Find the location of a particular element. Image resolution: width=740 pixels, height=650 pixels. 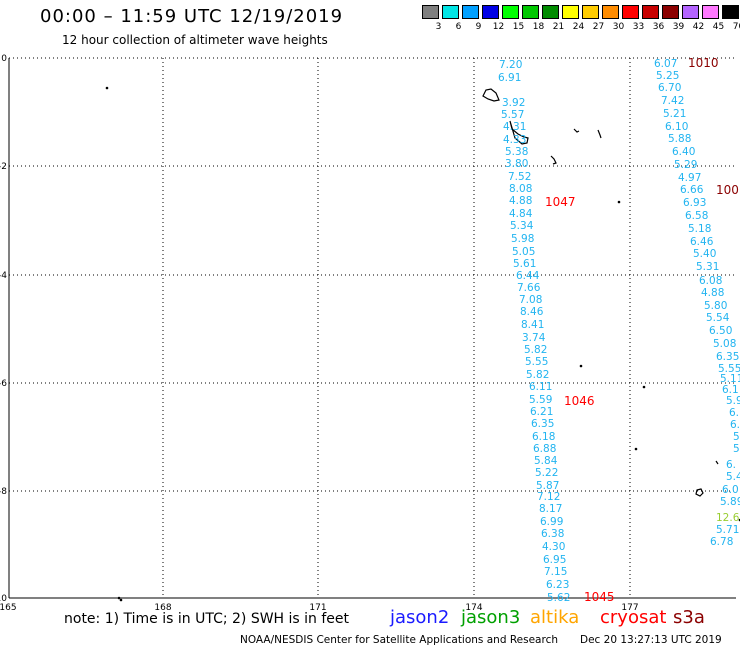

lat-label: 0 is located at coordinates (4, 59).